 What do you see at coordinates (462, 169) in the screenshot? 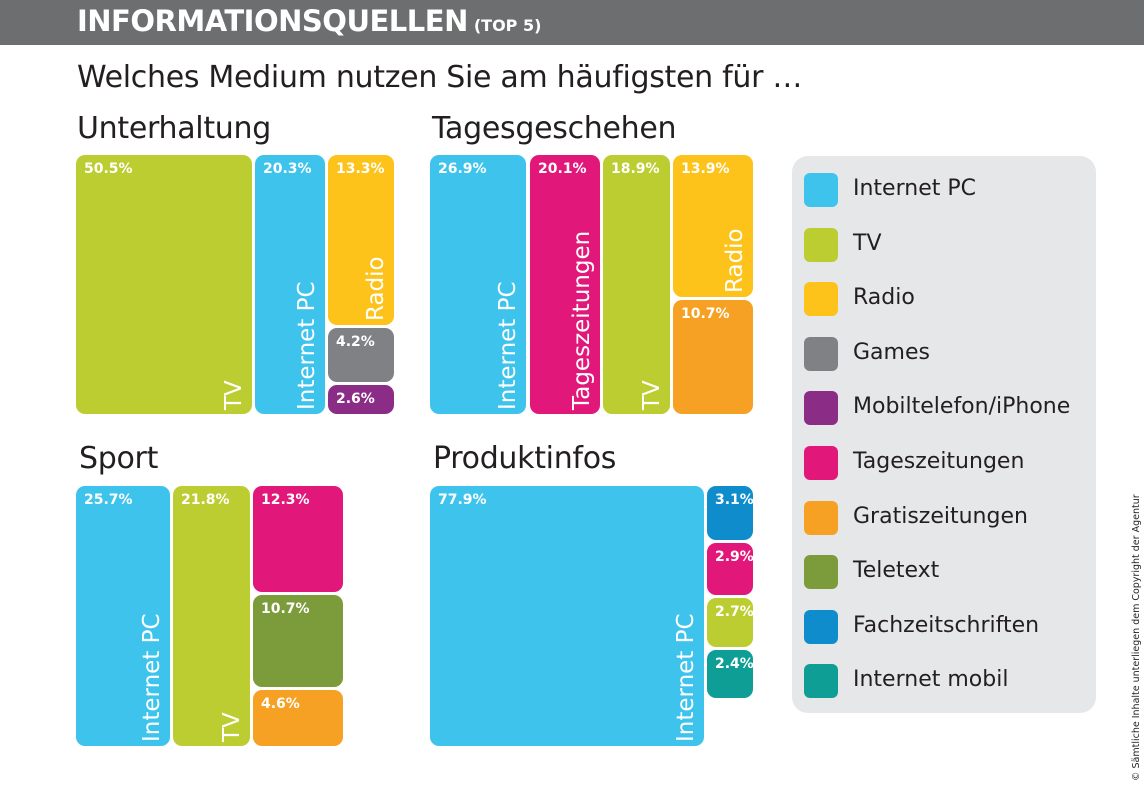
I see `data-label: 26.9%` at bounding box center [462, 169].